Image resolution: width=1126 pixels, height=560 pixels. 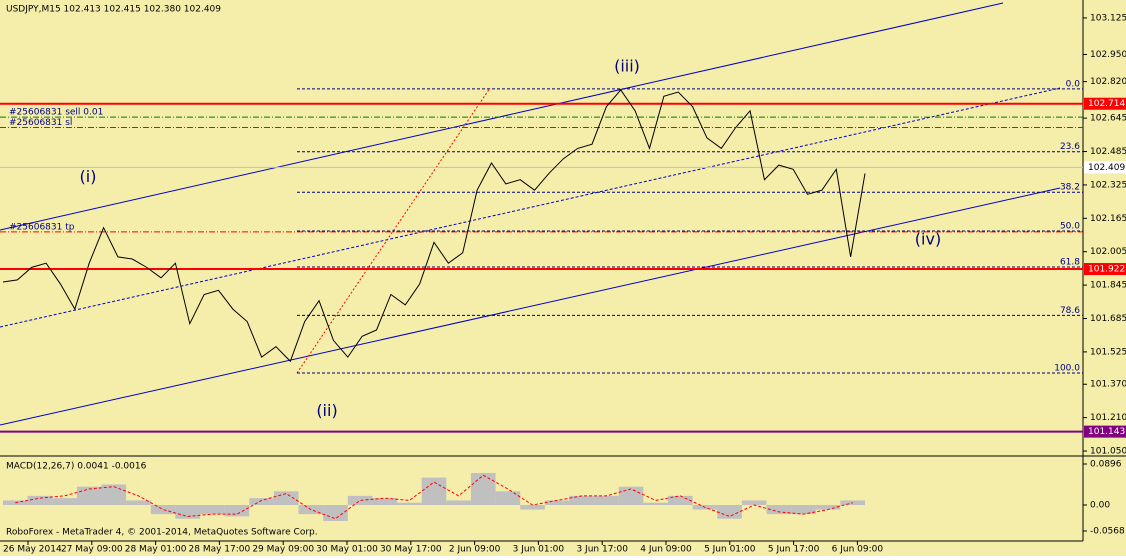 I want to click on fib-label: 78.6, so click(x=1070, y=311).